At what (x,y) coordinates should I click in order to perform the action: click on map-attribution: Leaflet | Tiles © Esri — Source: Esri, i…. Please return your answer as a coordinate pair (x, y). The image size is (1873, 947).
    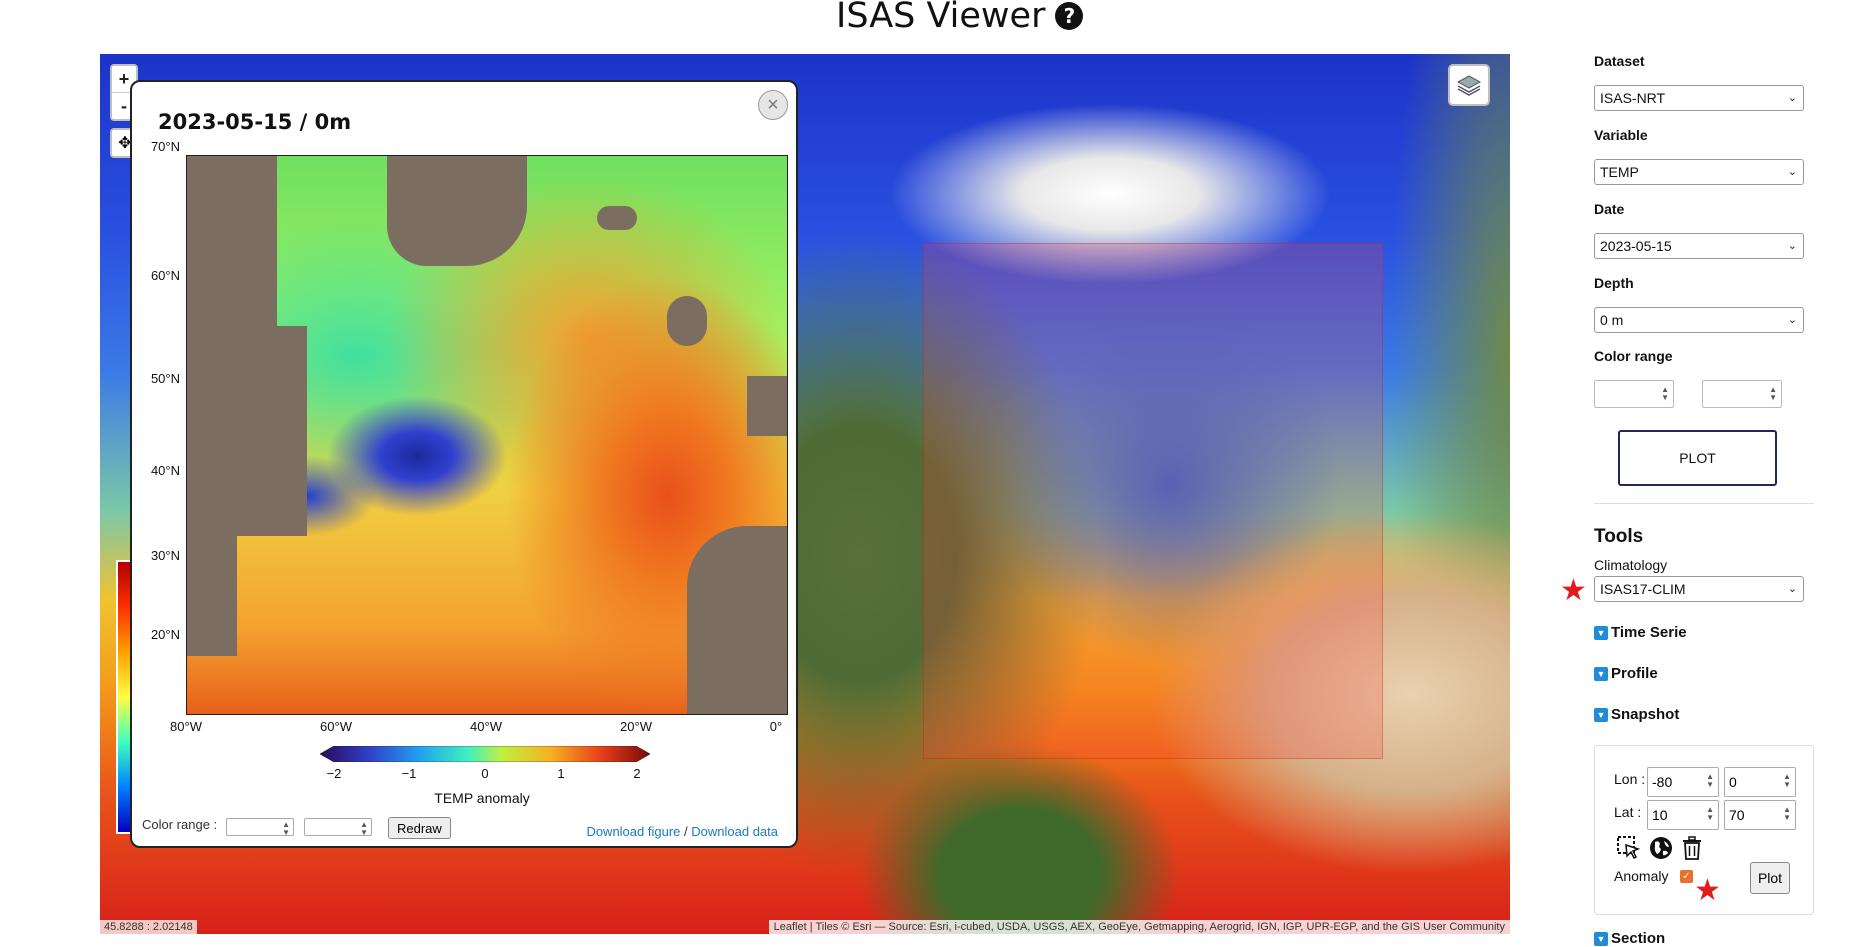
    Looking at the image, I should click on (1139, 927).